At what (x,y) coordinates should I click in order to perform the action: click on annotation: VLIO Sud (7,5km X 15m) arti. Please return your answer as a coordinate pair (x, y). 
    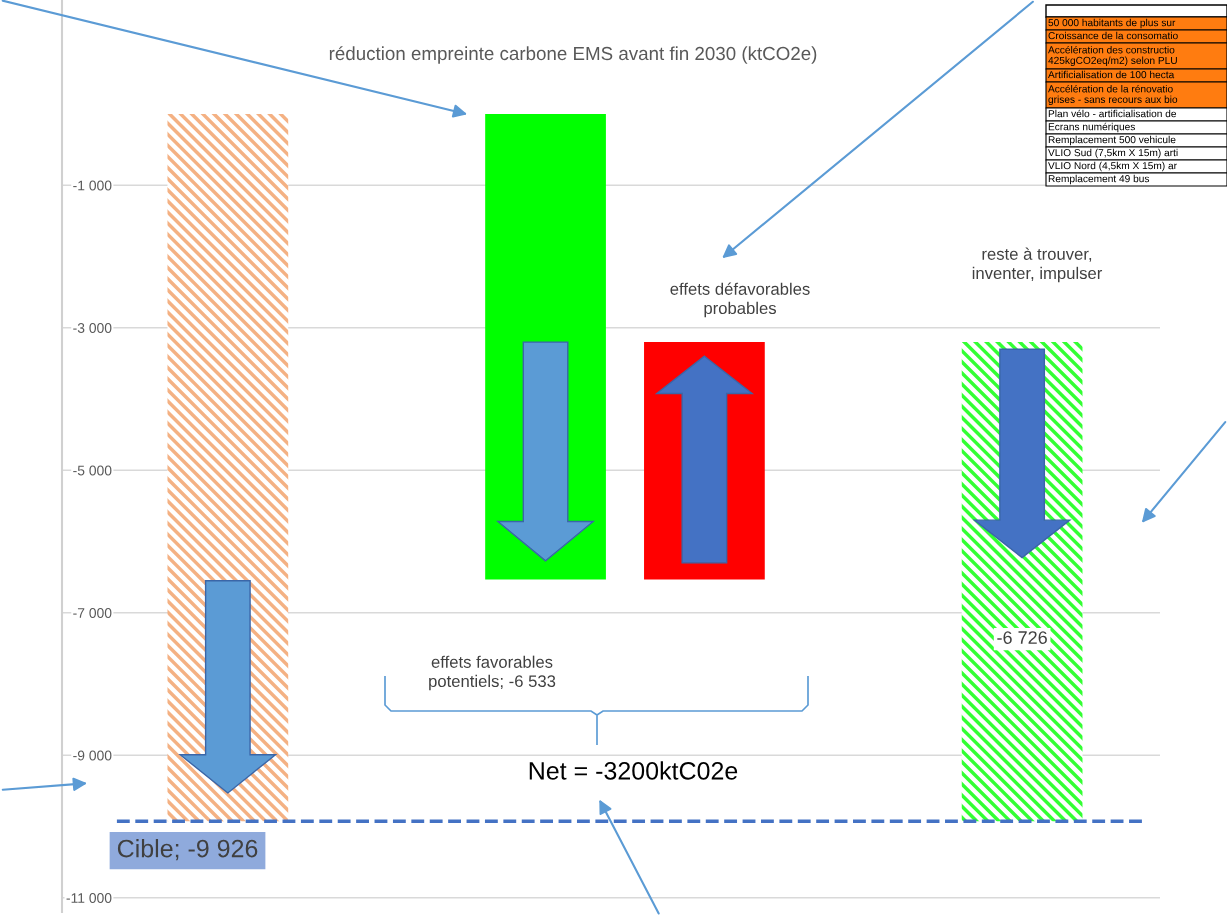
    Looking at the image, I should click on (1113, 153).